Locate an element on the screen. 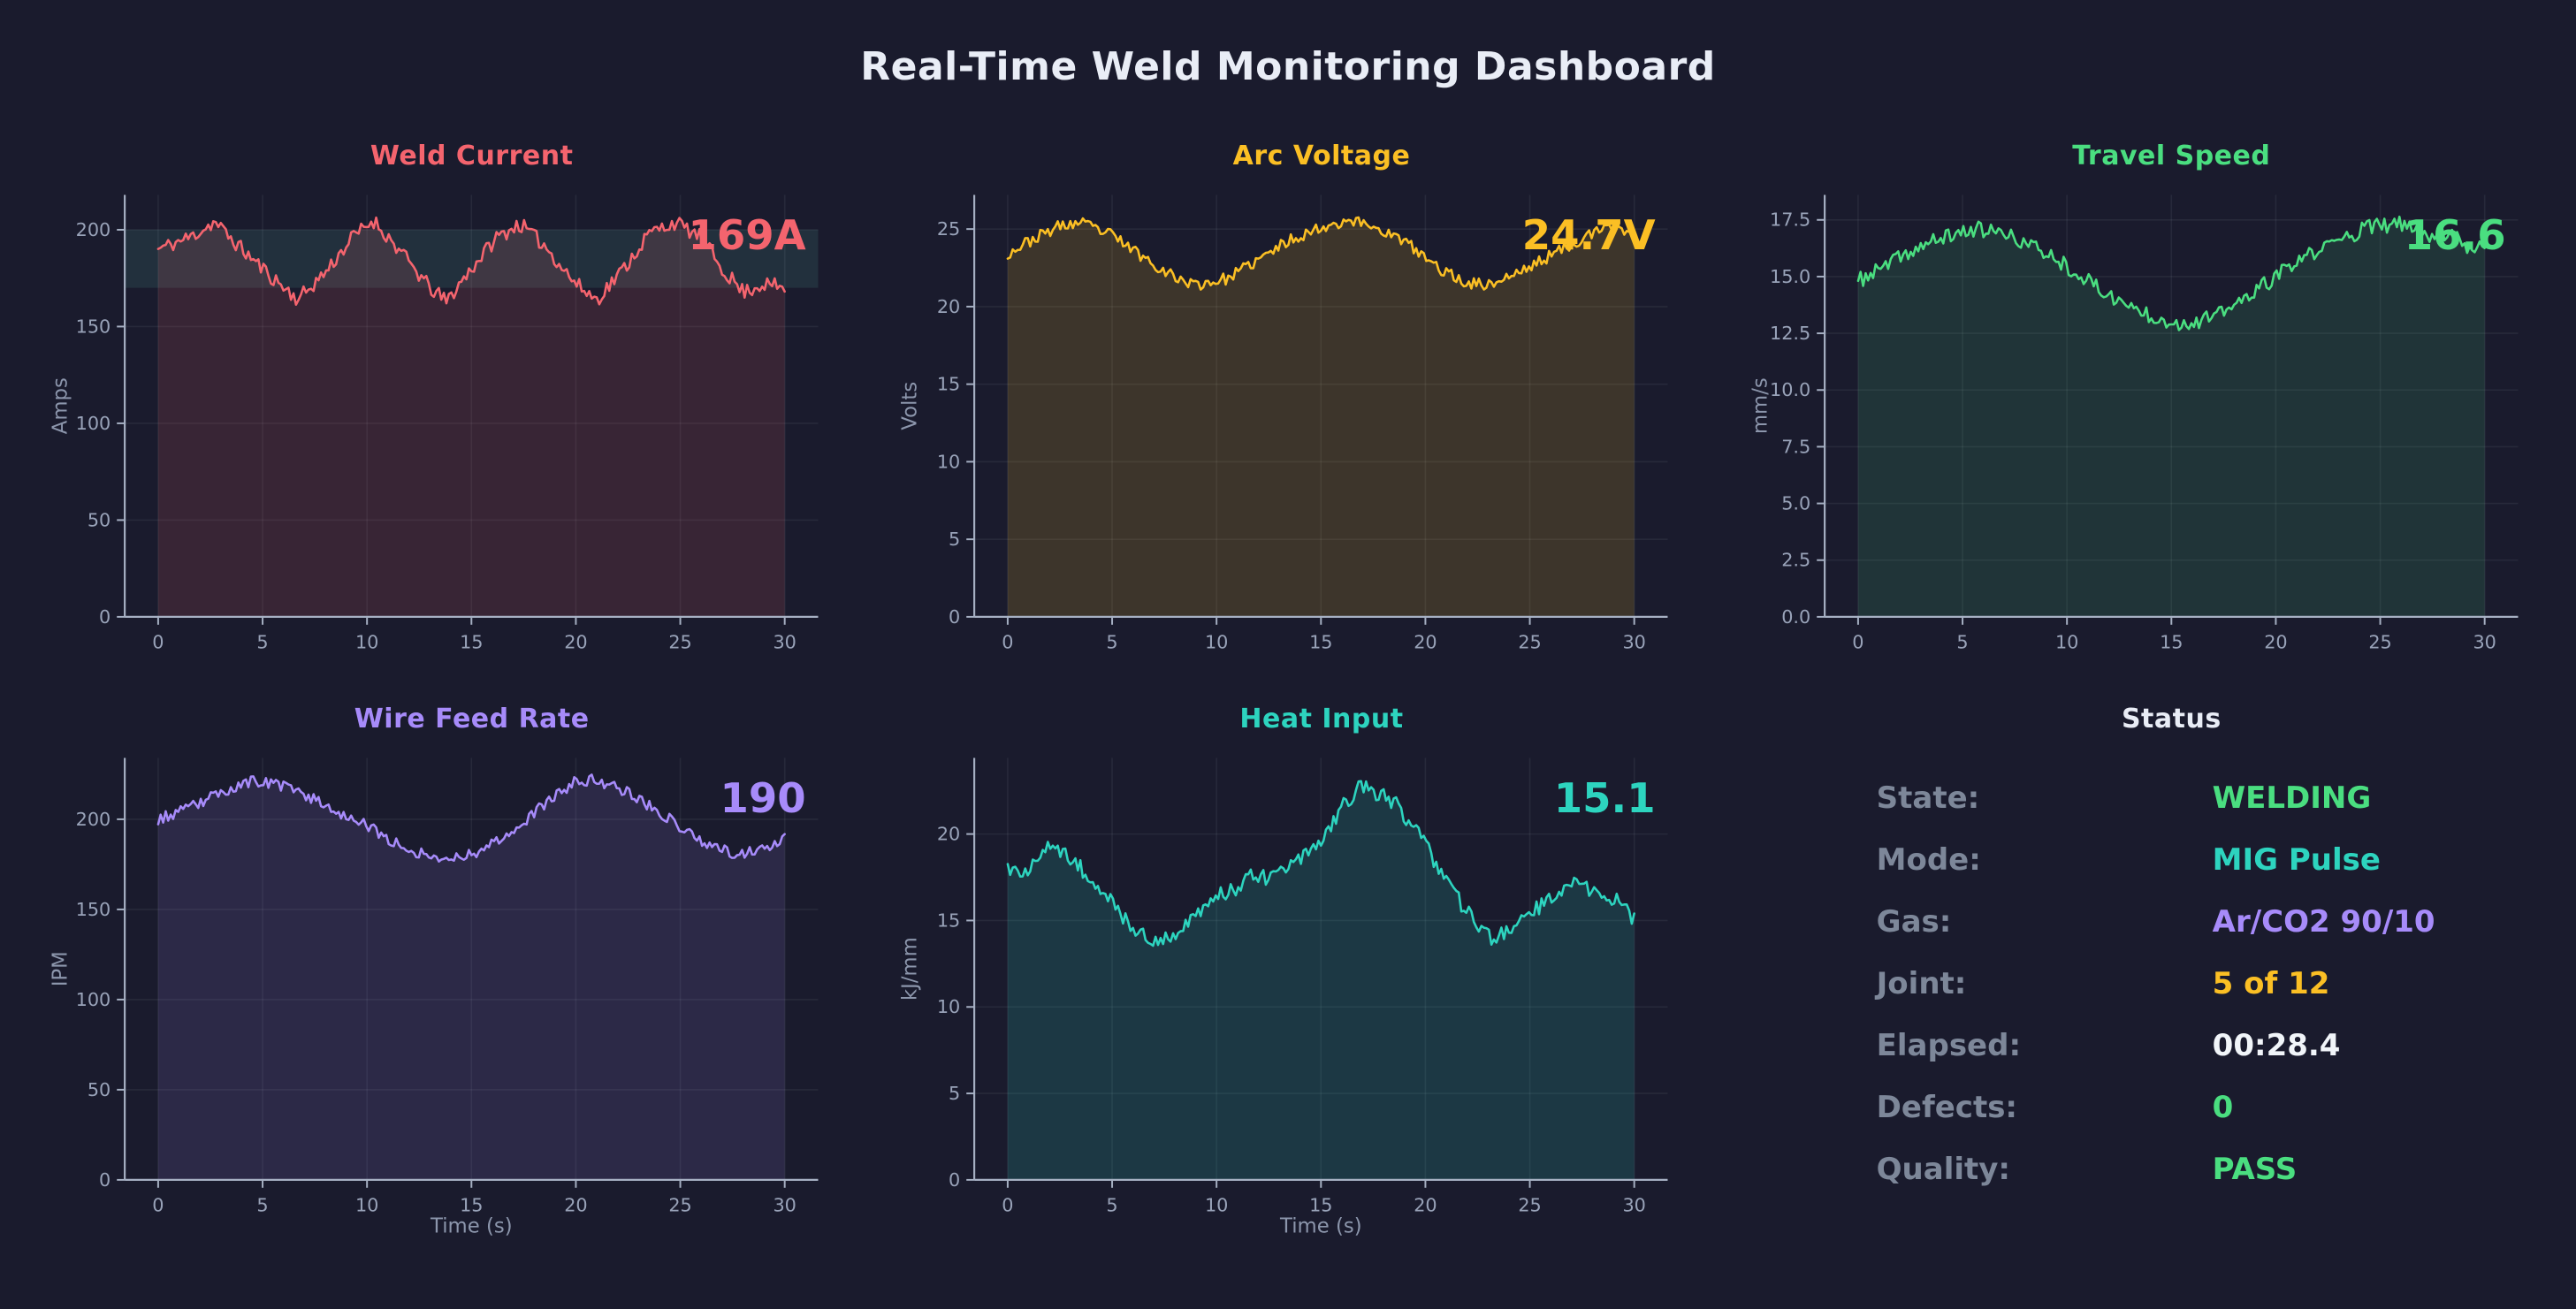 Image resolution: width=2576 pixels, height=1309 pixels. y-tick-label: 0.0 is located at coordinates (1795, 617).